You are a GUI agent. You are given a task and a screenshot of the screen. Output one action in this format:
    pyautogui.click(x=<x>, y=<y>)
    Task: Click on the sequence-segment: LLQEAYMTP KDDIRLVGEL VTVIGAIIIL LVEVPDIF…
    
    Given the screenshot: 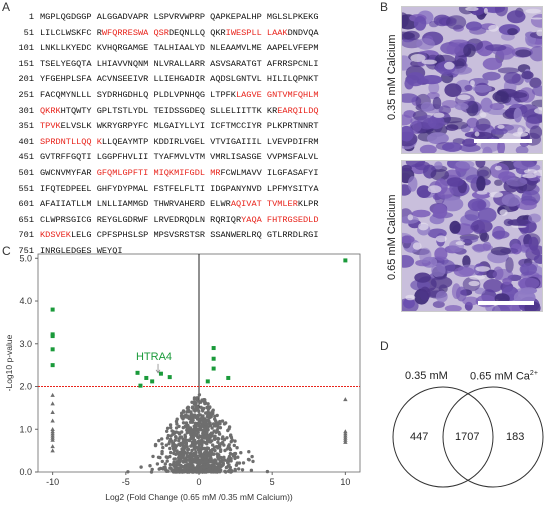 What is the action you would take?
    pyautogui.click(x=210, y=141)
    